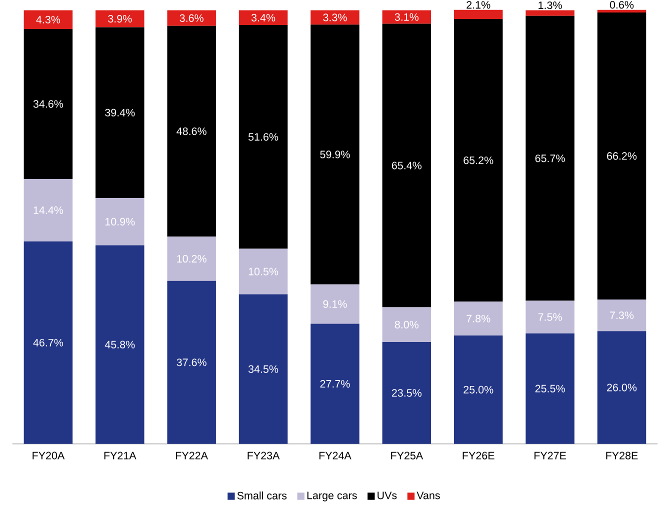  I want to click on data-label: 46.7%, so click(48, 342).